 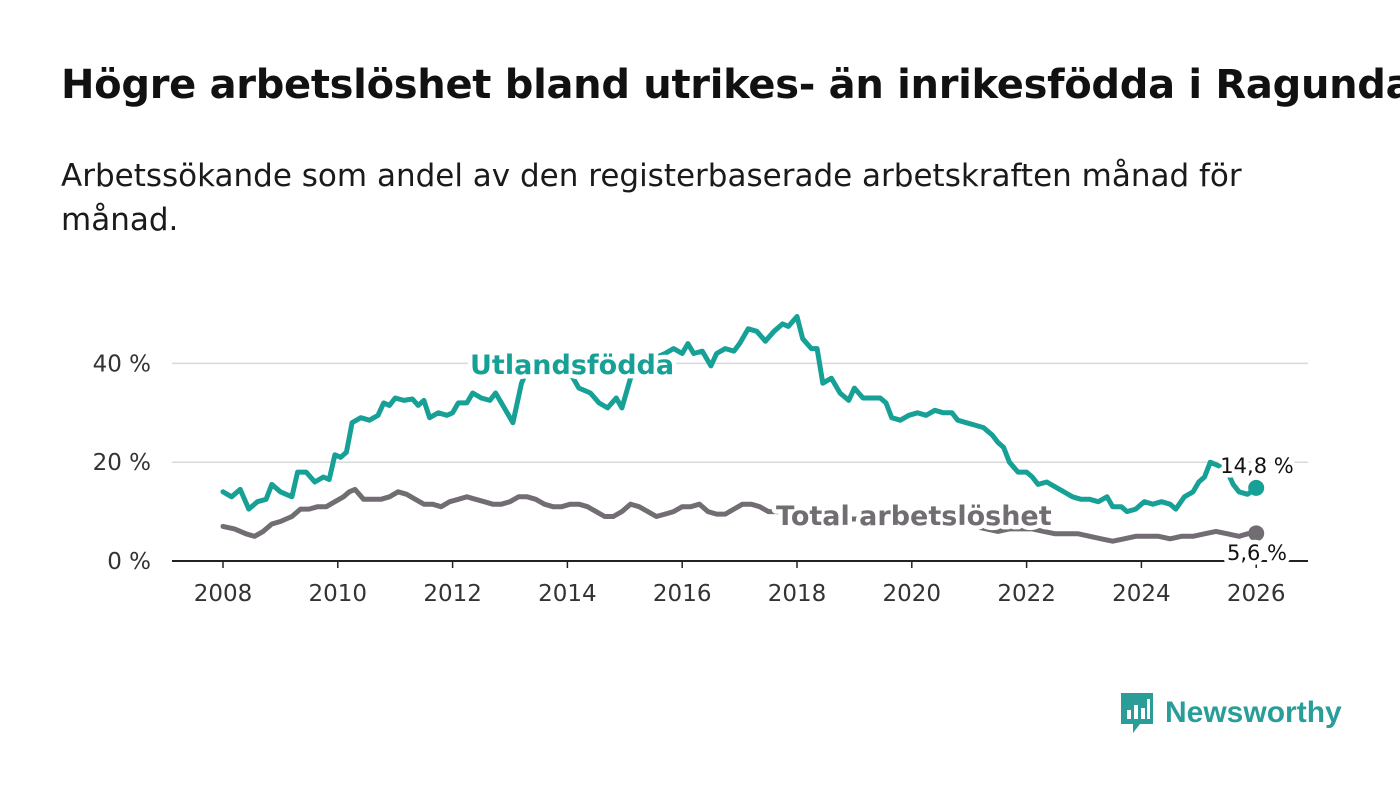 What do you see at coordinates (1256, 594) in the screenshot?
I see `x-tick-label: 2026` at bounding box center [1256, 594].